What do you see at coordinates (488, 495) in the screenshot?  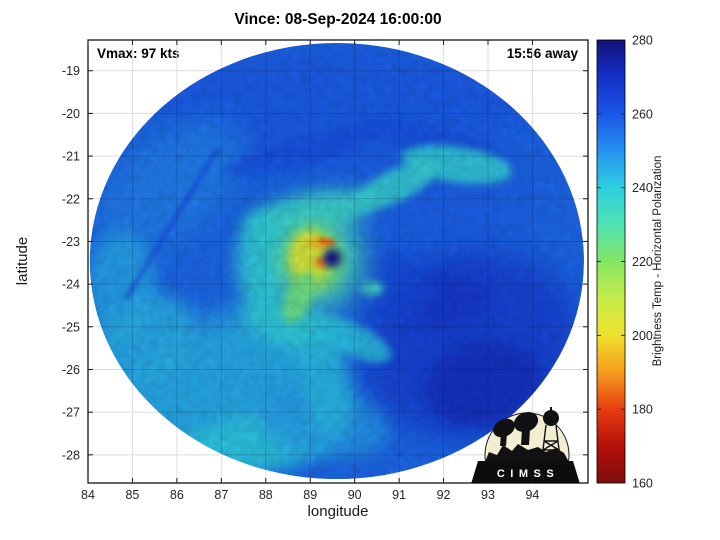 I see `x-tick-label-93: 93` at bounding box center [488, 495].